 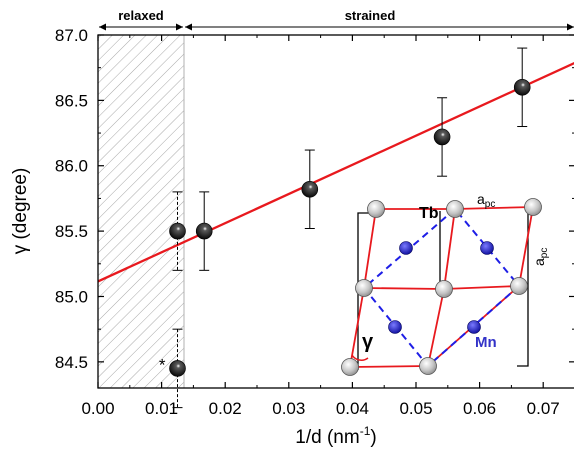 I want to click on tb-label: Tb, so click(x=429, y=213).